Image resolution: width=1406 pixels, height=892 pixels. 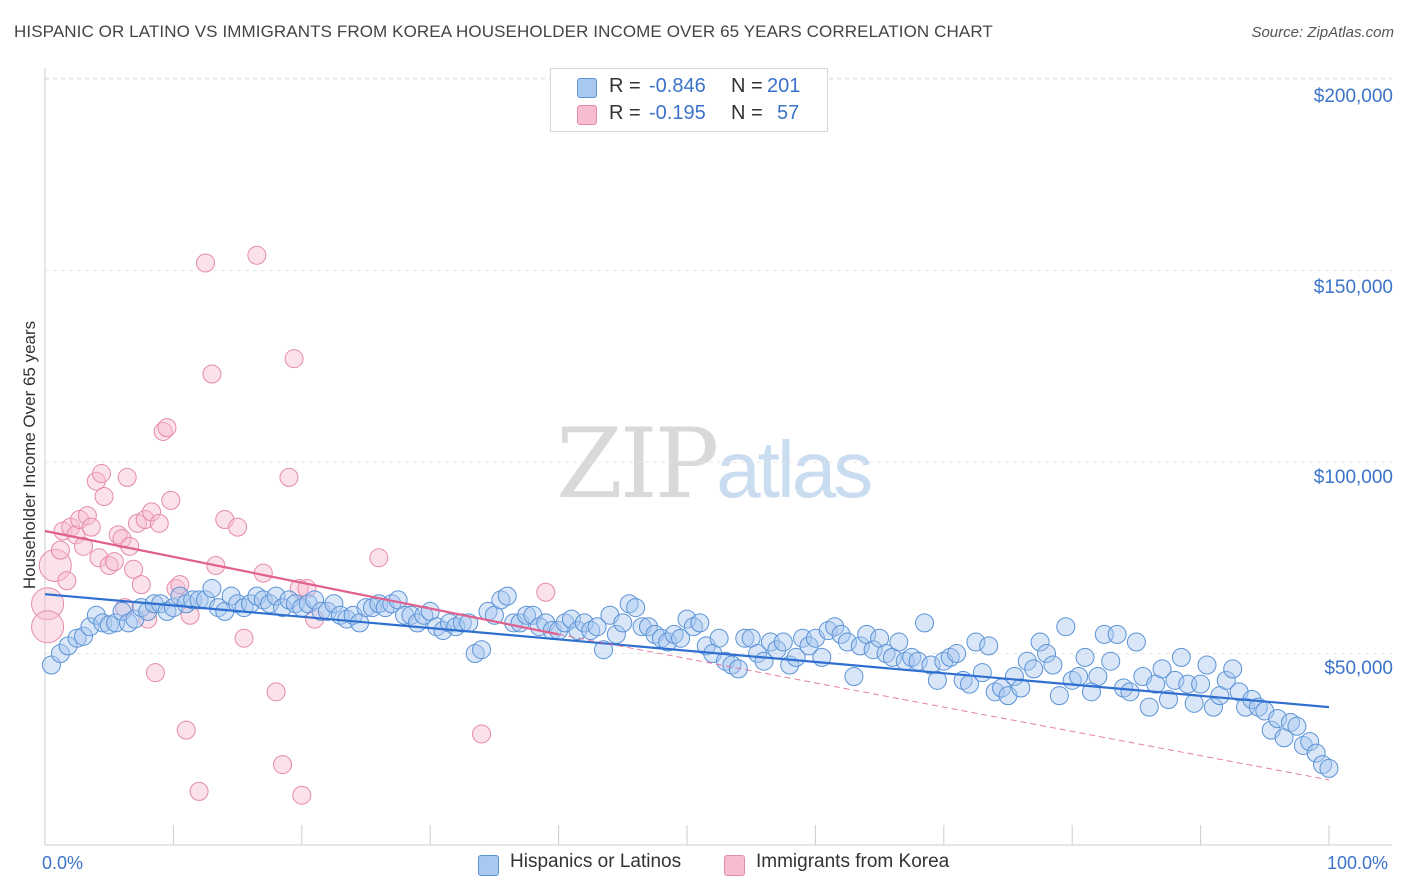 What do you see at coordinates (301, 582) in the screenshot?
I see `korea-trend-line` at bounding box center [301, 582].